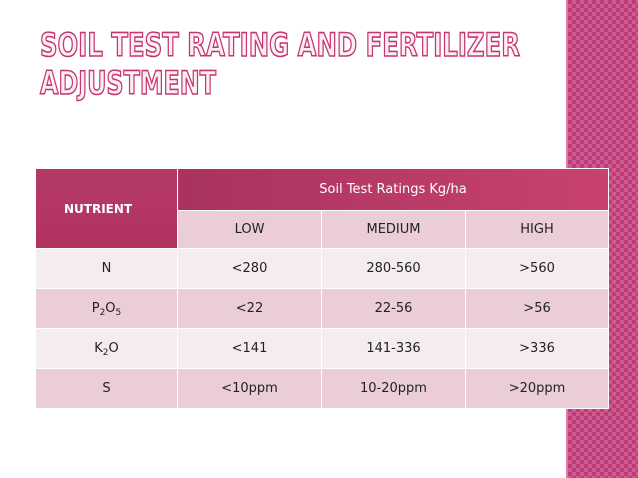  I want to click on nutrient-cell: P2O5, so click(106, 308).